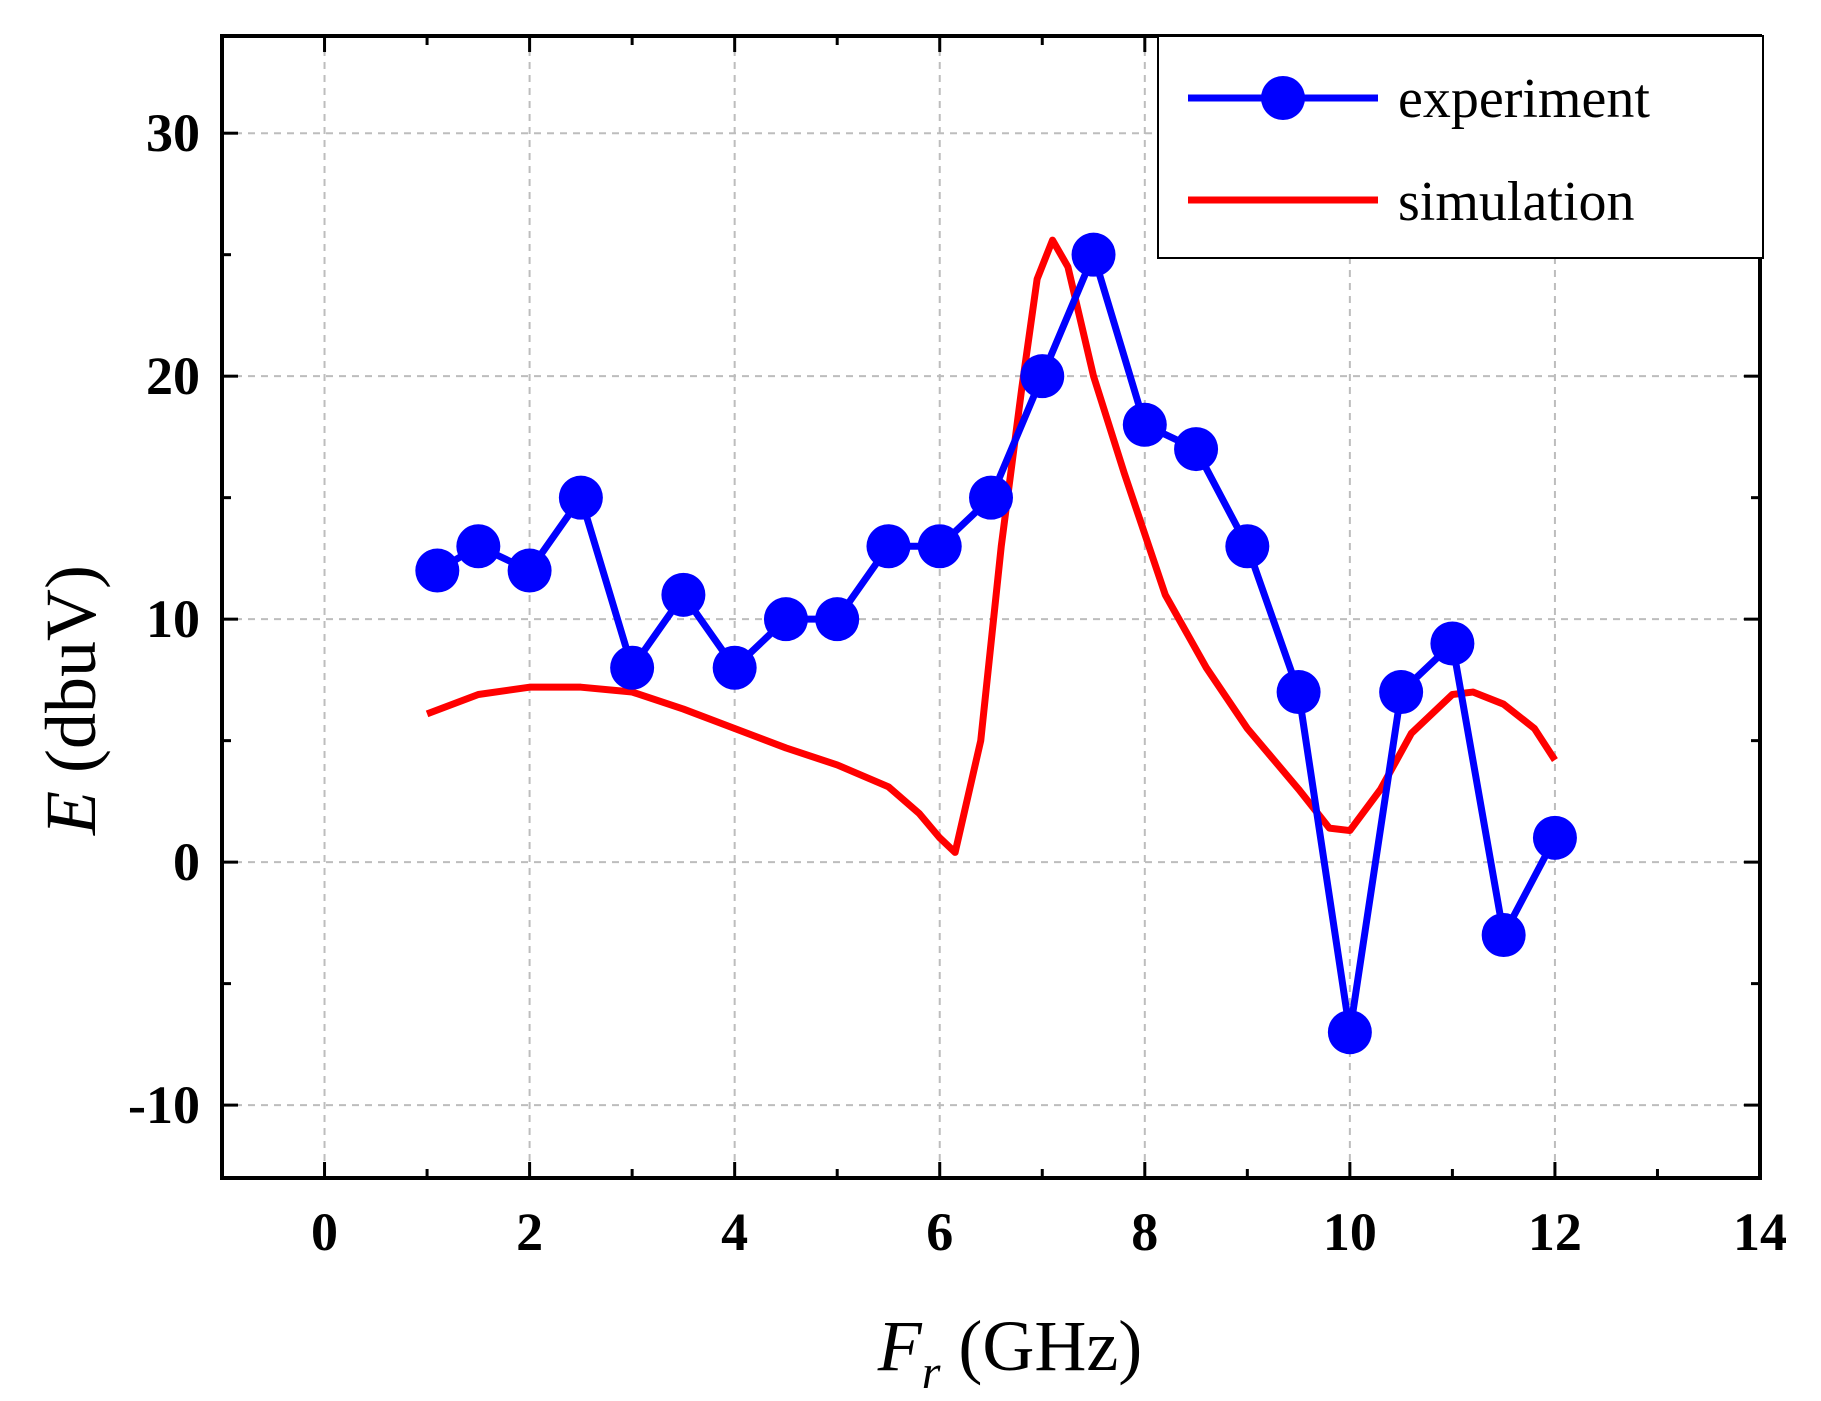 The image size is (1821, 1401). I want to click on legend: experiment simulation, so click(1460, 147).